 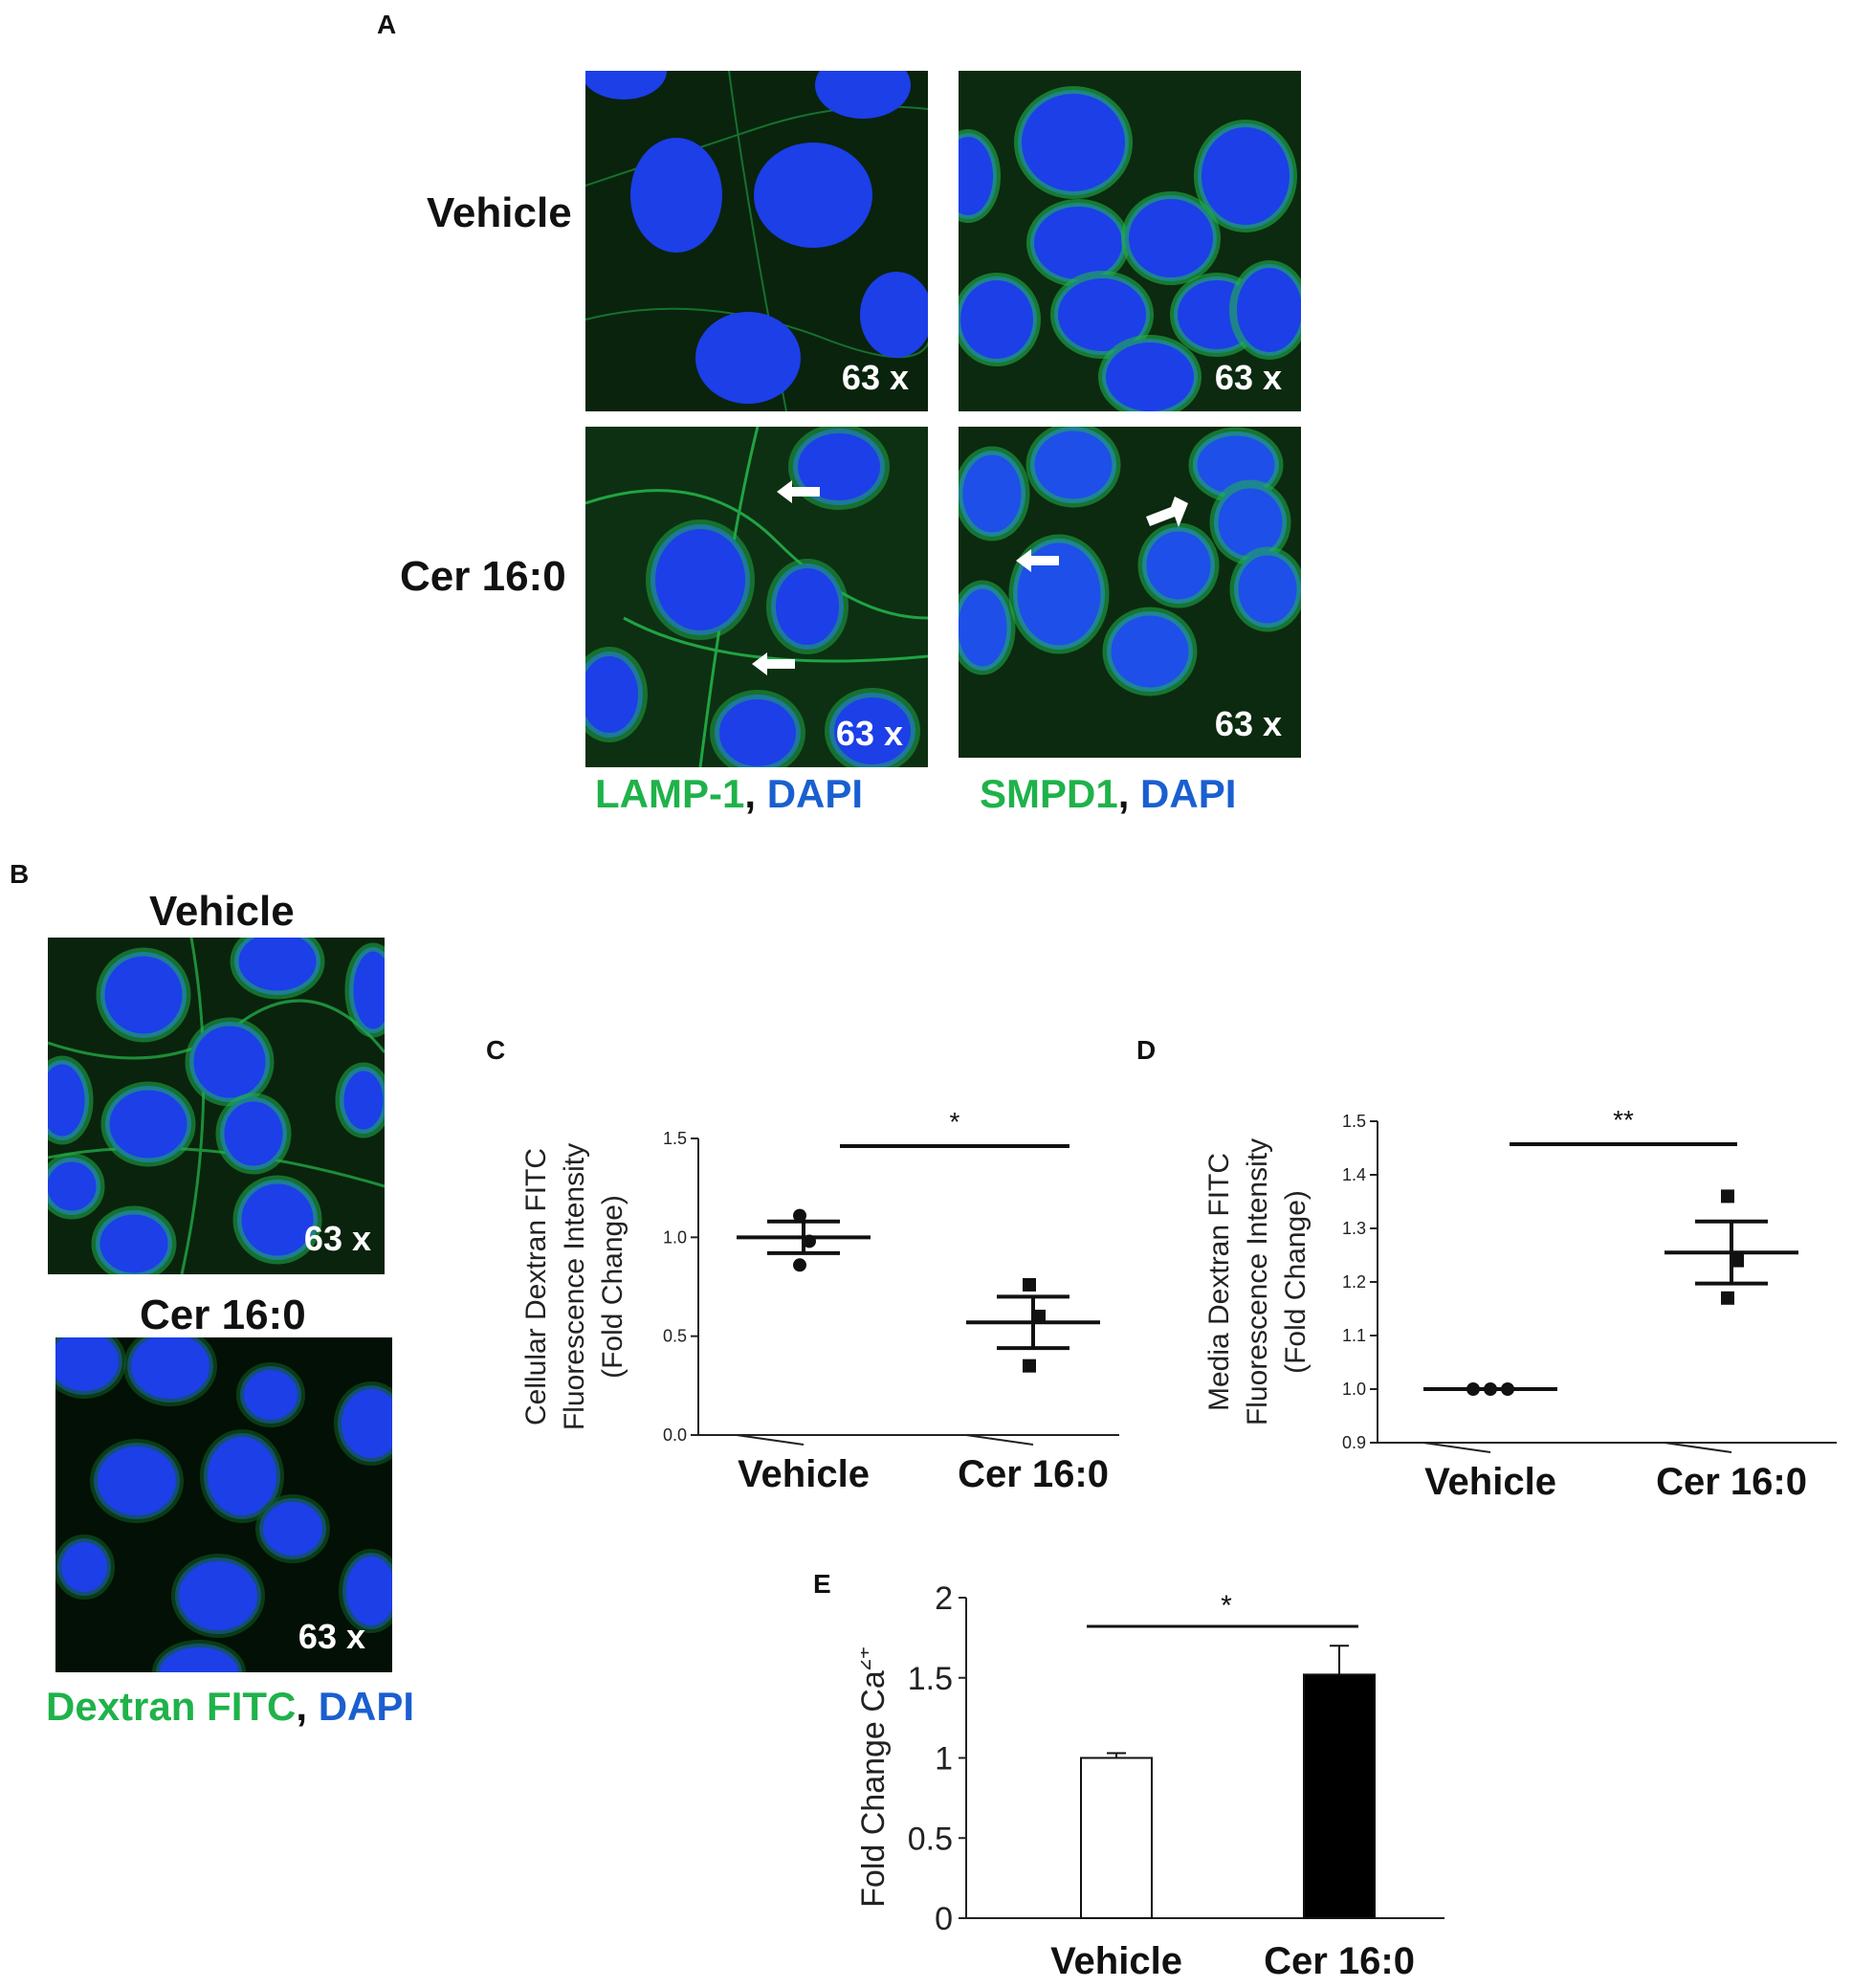 I want to click on y-axis-label: Cellular Dextran FITC, so click(x=536, y=1286).